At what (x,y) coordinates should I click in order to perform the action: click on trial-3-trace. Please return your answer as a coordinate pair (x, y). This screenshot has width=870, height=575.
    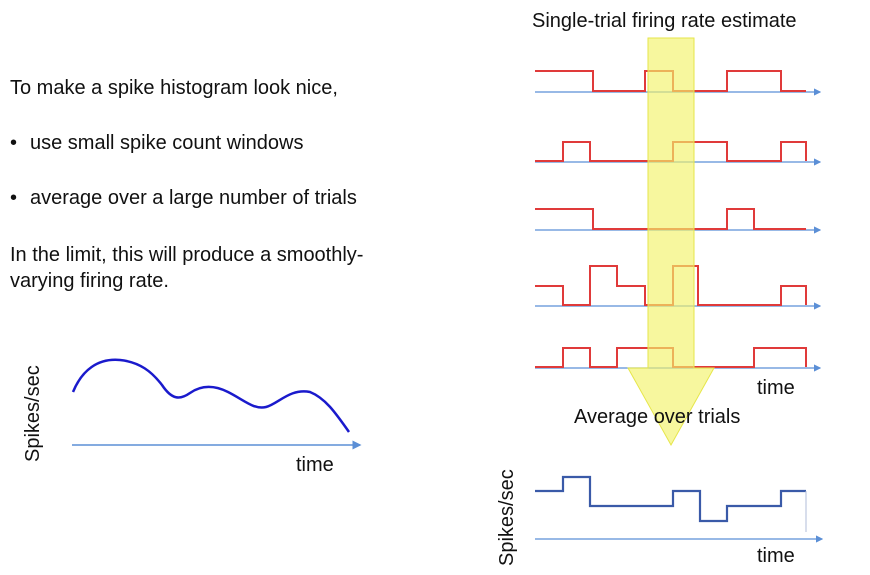
    Looking at the image, I should click on (670, 219).